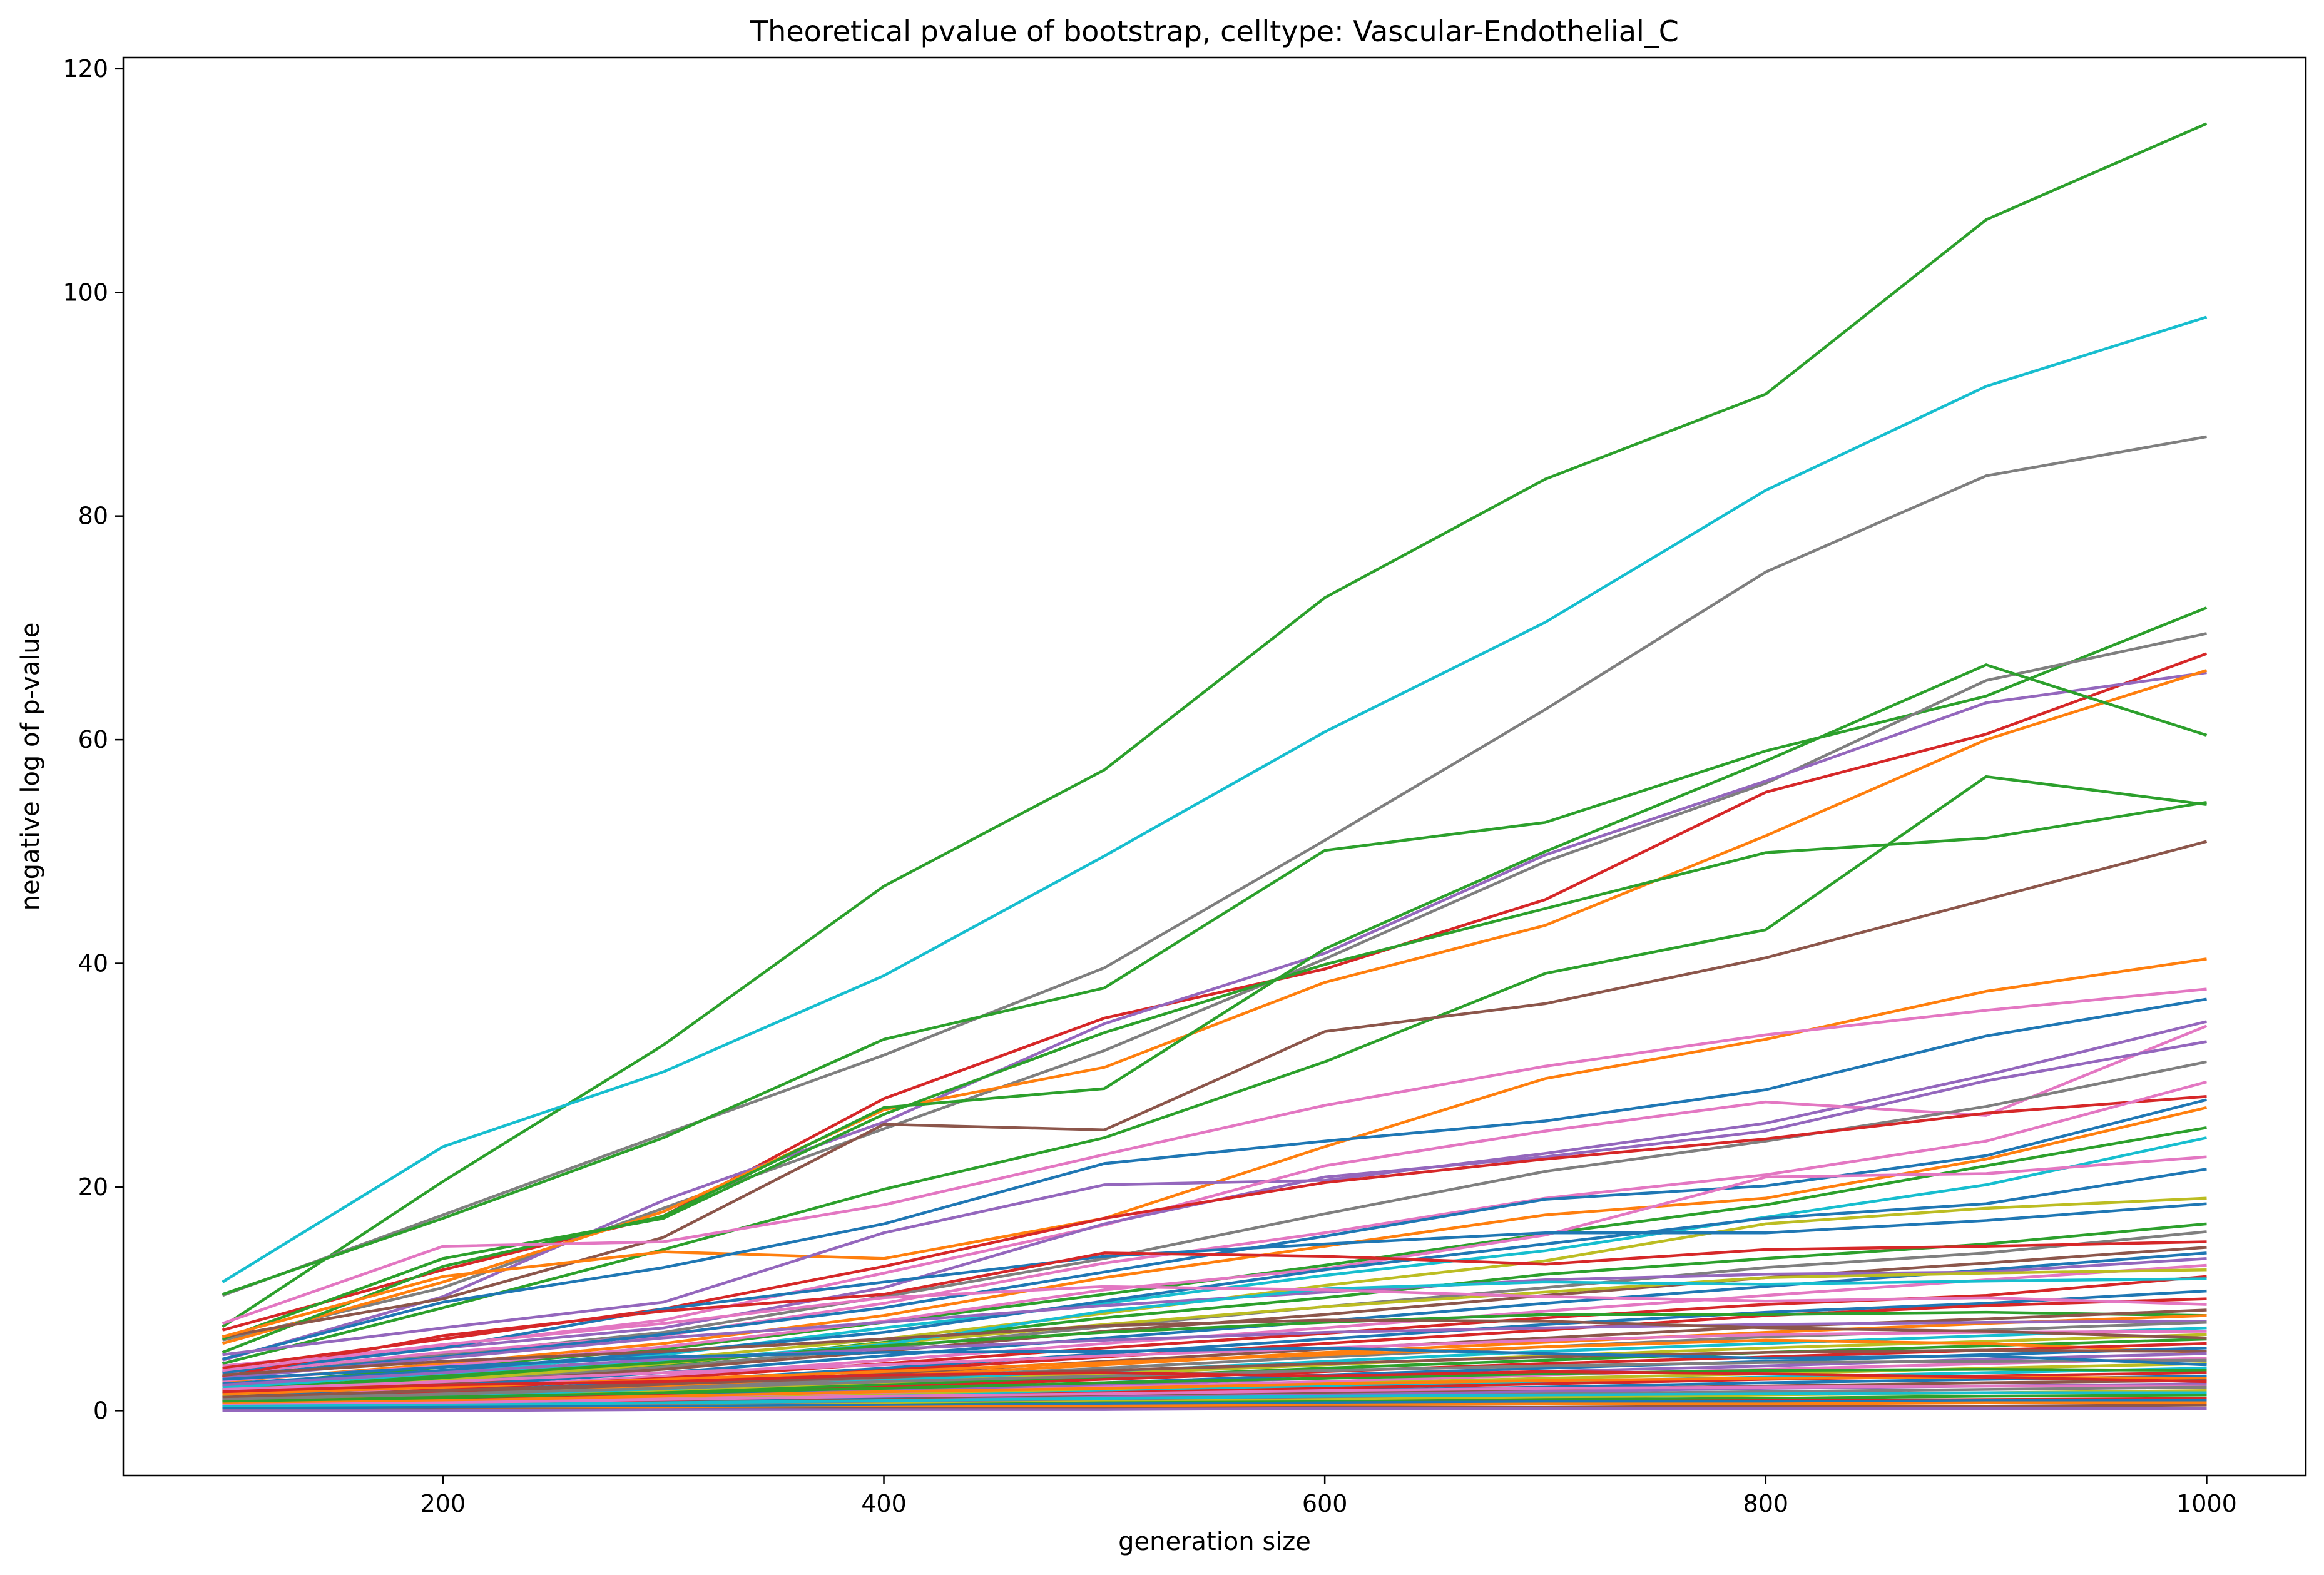 The image size is (2324, 1575). Describe the element at coordinates (1766, 1503) in the screenshot. I see `x-tick-label: 800` at that location.